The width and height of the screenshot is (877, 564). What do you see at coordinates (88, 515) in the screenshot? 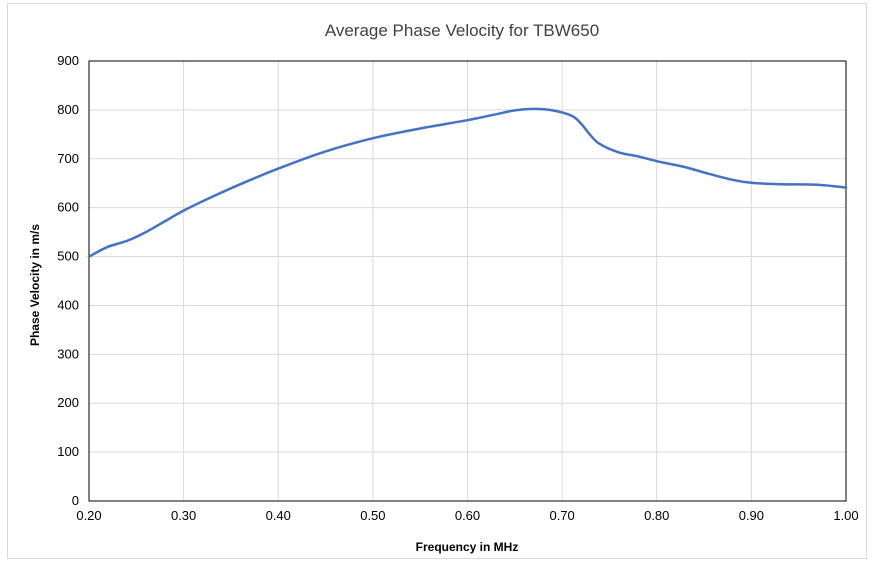
I see `x-tick-label: 0.20` at bounding box center [88, 515].